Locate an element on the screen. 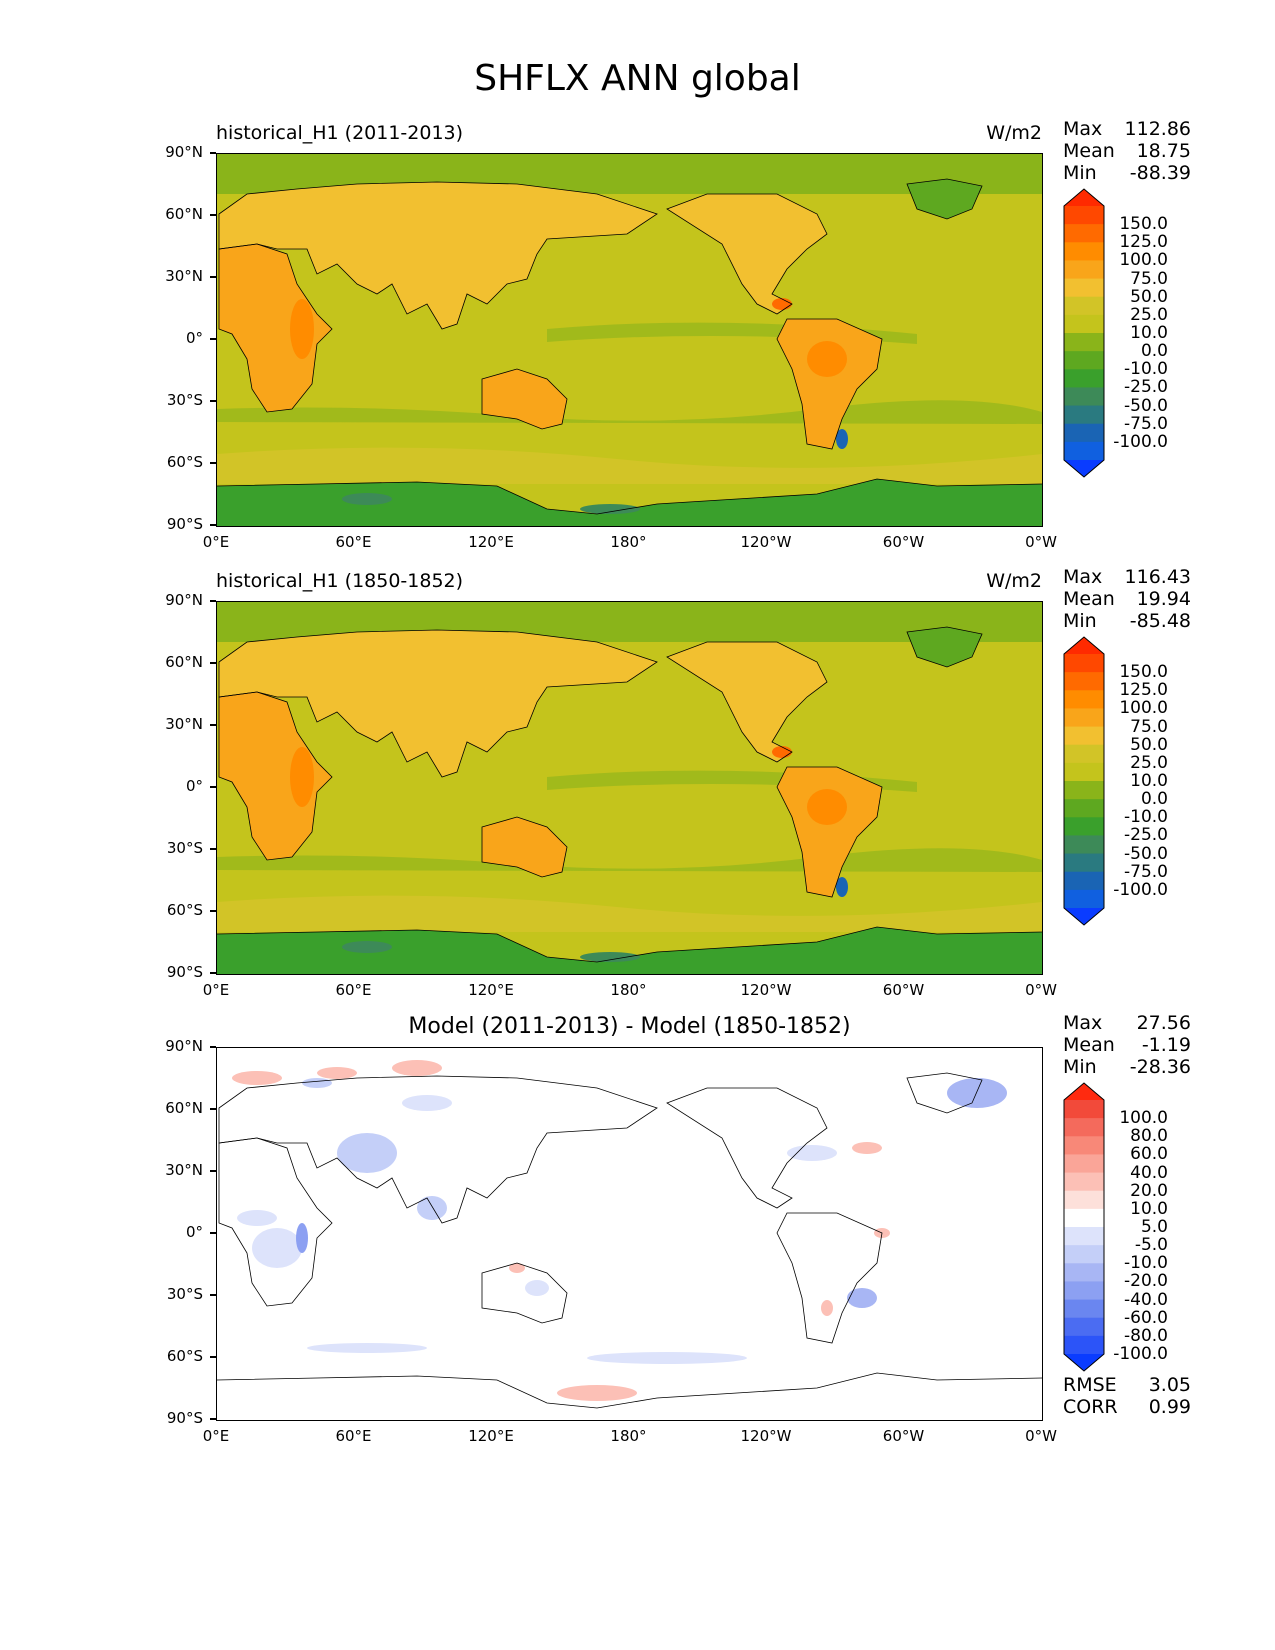 The image size is (1275, 1650). colorbar-outline is located at coordinates (1084, 333).